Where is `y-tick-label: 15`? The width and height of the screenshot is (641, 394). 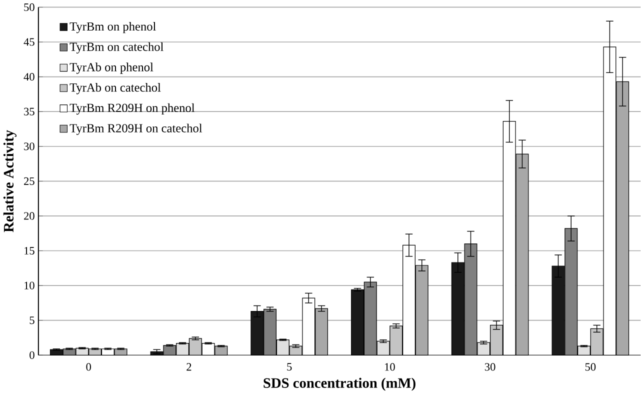 y-tick-label: 15 is located at coordinates (29, 250).